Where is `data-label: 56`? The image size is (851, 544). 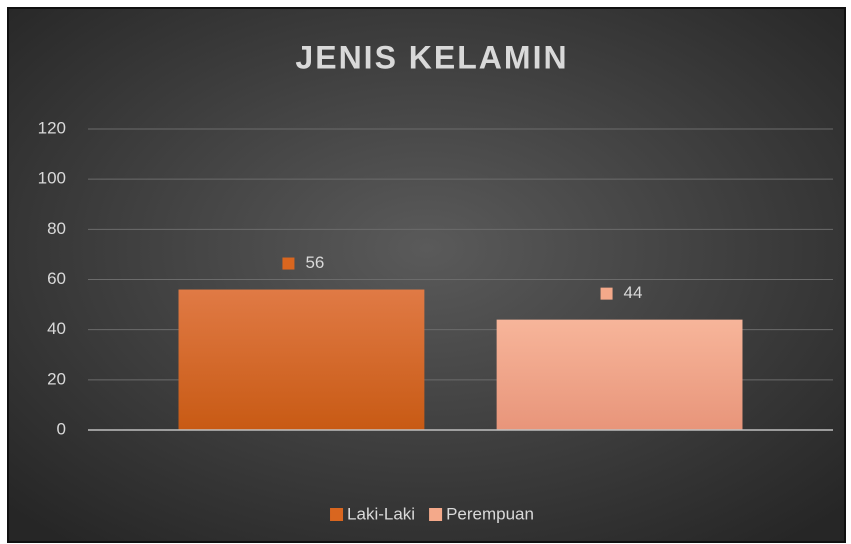 data-label: 56 is located at coordinates (314, 262).